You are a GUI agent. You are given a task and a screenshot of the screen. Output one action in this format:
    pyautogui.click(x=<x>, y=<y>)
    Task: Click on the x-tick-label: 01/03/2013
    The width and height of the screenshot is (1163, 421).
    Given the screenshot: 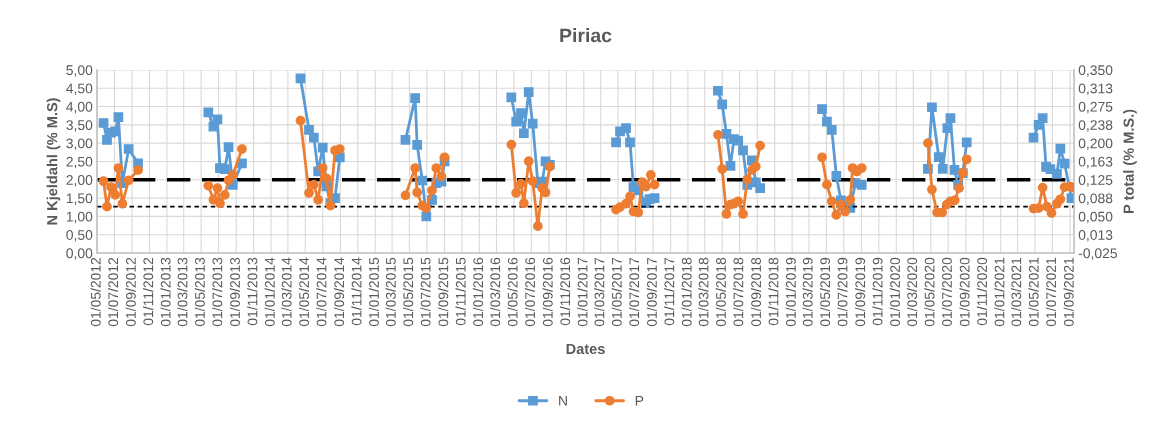 What is the action you would take?
    pyautogui.click(x=182, y=292)
    